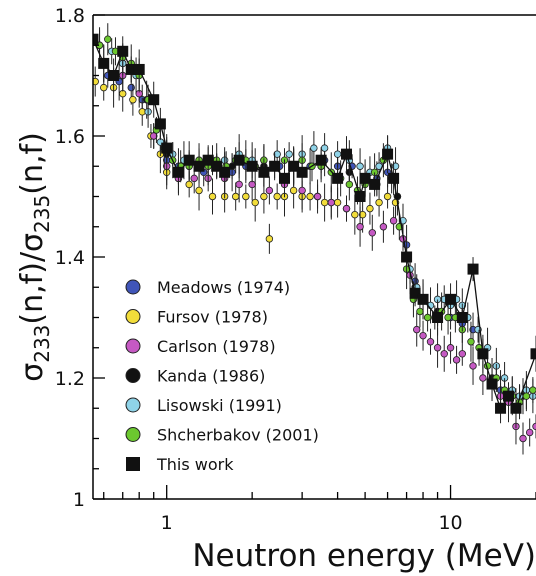 This screenshot has height=576, width=536. I want to click on legend-item: Fursov (1978), so click(196, 317).